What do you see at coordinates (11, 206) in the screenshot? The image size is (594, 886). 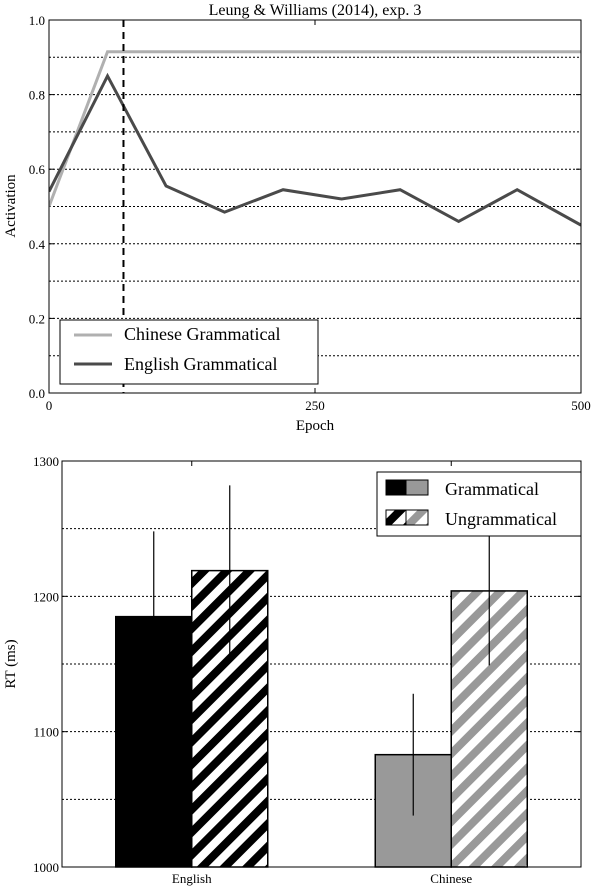 I see `line-chart-y-axis-label: Activation` at bounding box center [11, 206].